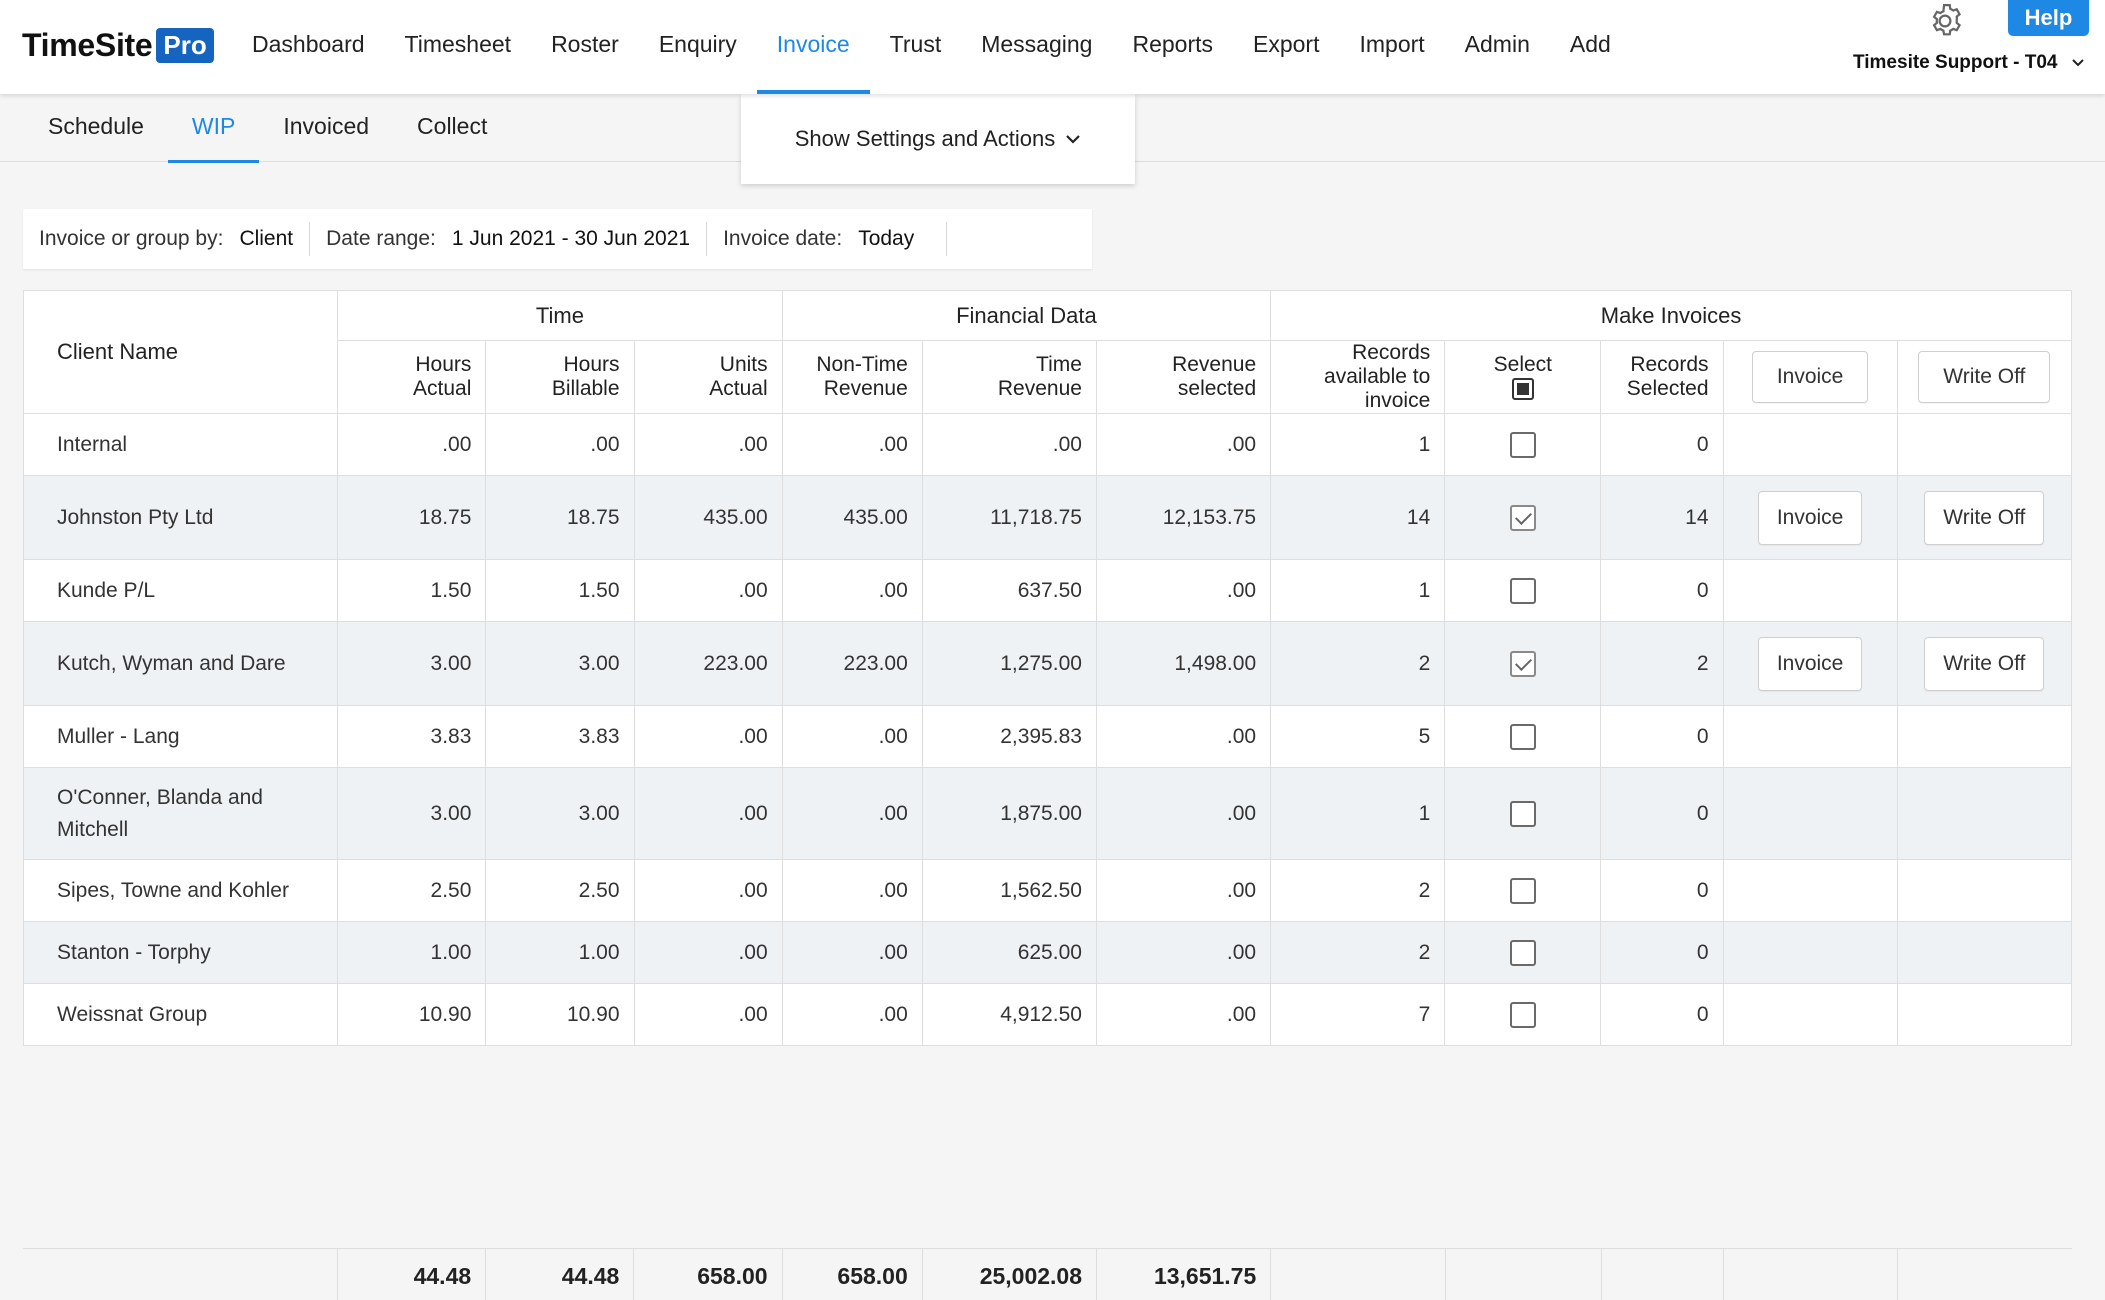 This screenshot has height=1300, width=2105. I want to click on nav-enquiry: Enquiry, so click(697, 43).